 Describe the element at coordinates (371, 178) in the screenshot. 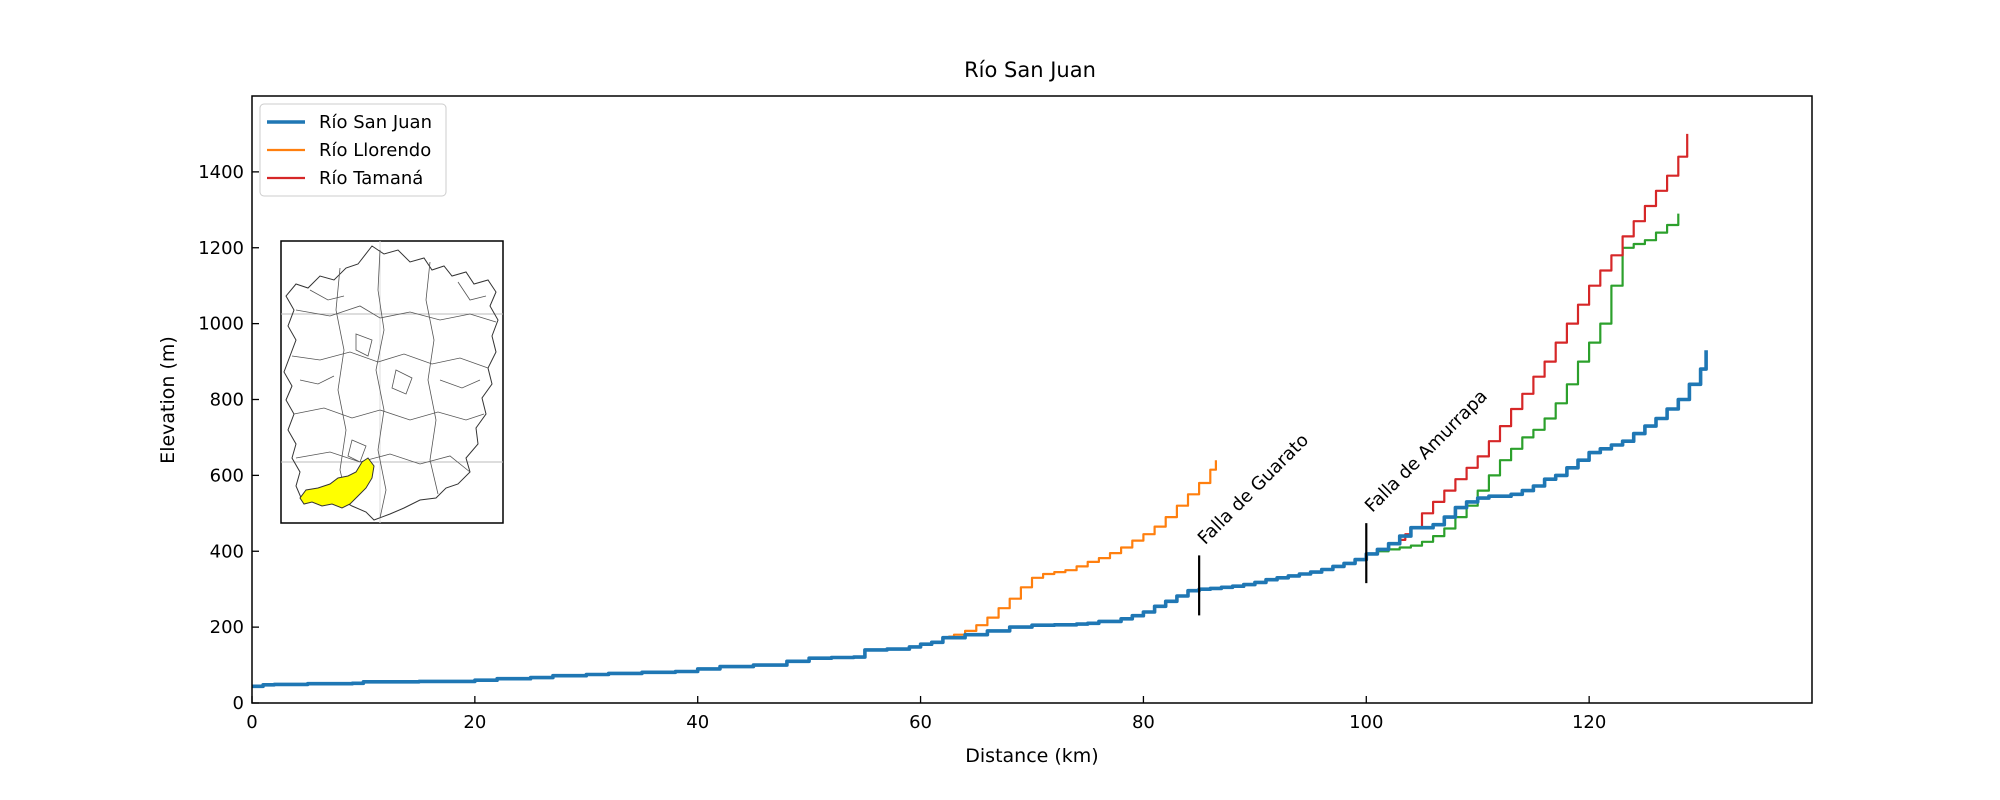

I see `legend-label: Río Tamaná` at that location.